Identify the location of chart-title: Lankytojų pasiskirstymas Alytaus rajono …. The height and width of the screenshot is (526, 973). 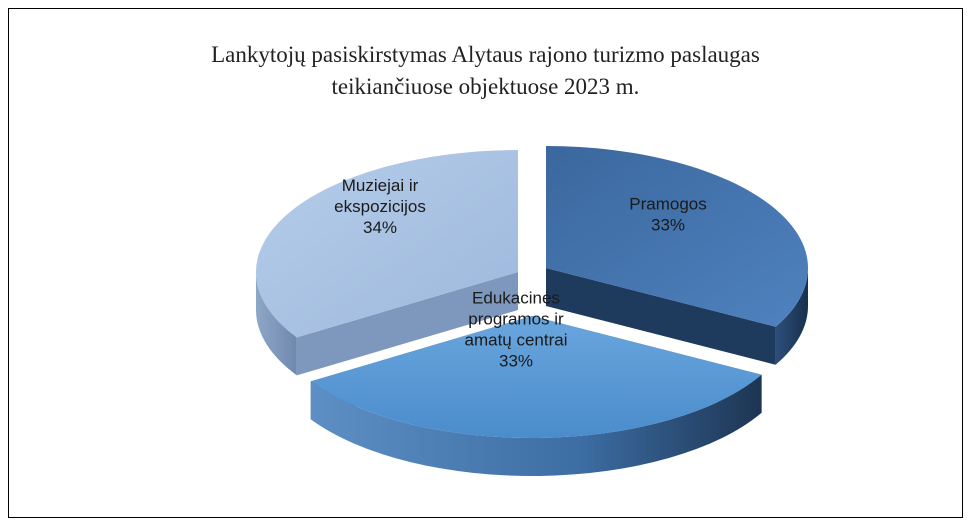
(485, 71).